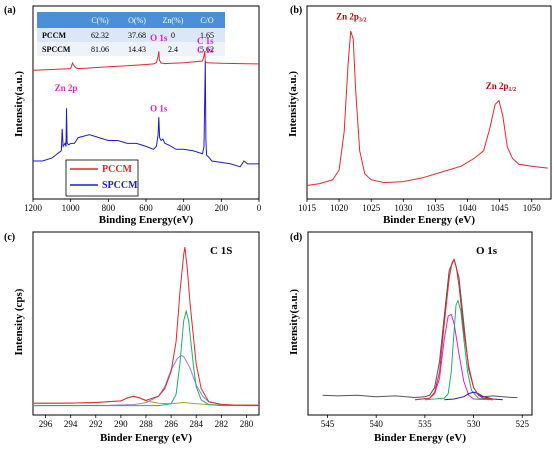 Image resolution: width=554 pixels, height=453 pixels. What do you see at coordinates (376, 424) in the screenshot?
I see `panel-d-tick-label: 540` at bounding box center [376, 424].